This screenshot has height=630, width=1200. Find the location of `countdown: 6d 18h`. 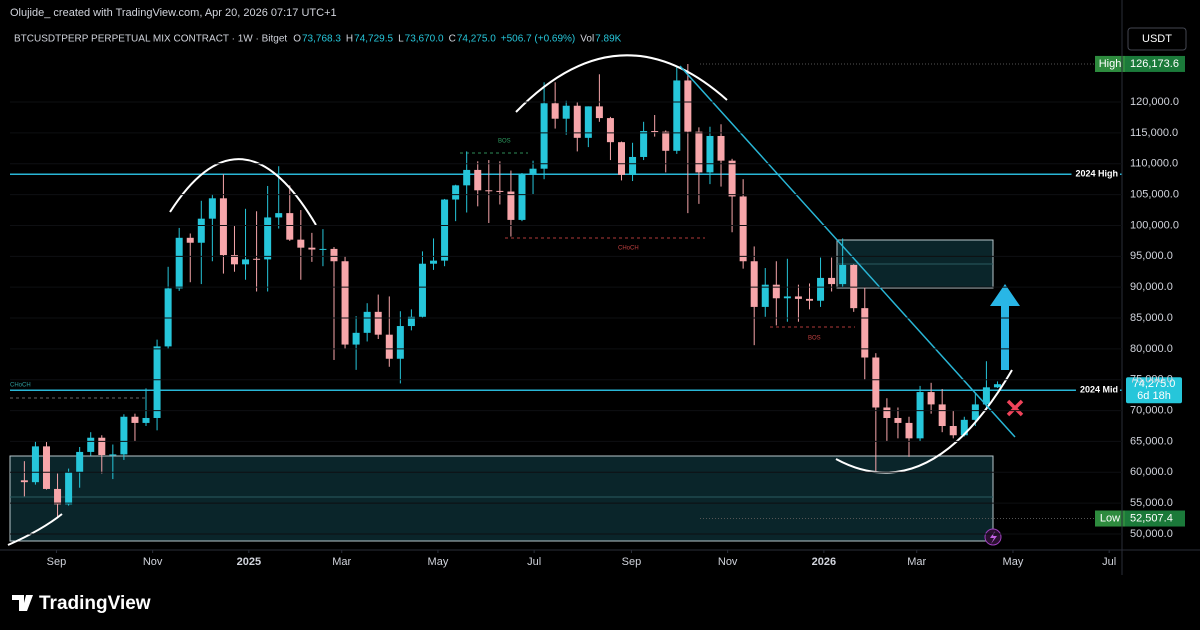

countdown: 6d 18h is located at coordinates (1154, 396).